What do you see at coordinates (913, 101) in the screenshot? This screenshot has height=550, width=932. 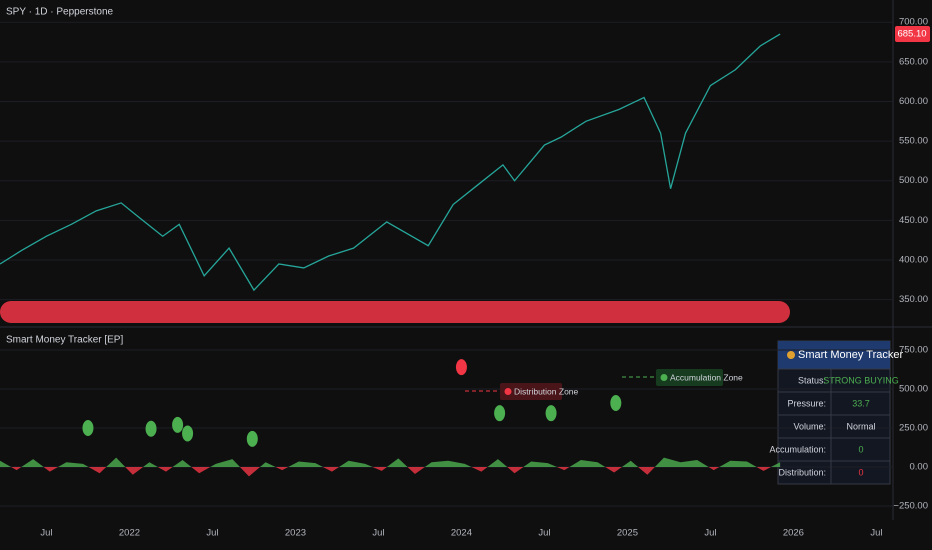 I see `y-tick-label: 600.00` at bounding box center [913, 101].